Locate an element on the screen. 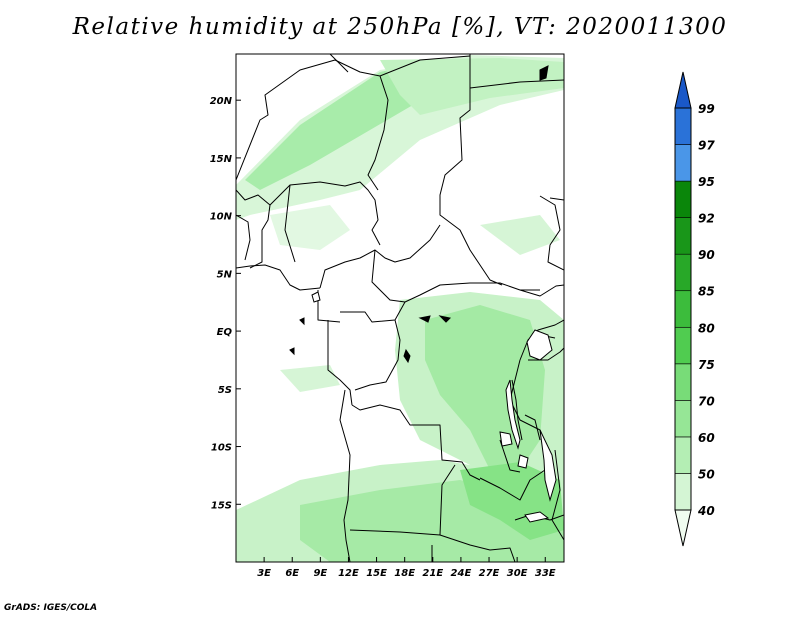 Image resolution: width=800 pixels, height=618 pixels. y-tick-label: 5N is located at coordinates (225, 274).